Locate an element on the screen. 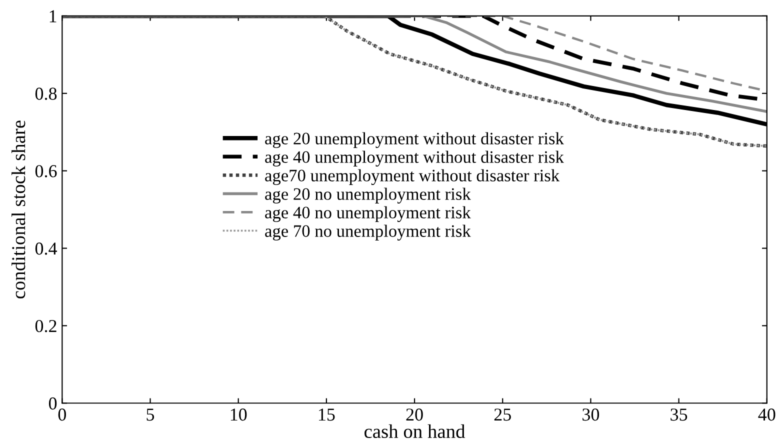  x-tick-label: 5 is located at coordinates (150, 414).